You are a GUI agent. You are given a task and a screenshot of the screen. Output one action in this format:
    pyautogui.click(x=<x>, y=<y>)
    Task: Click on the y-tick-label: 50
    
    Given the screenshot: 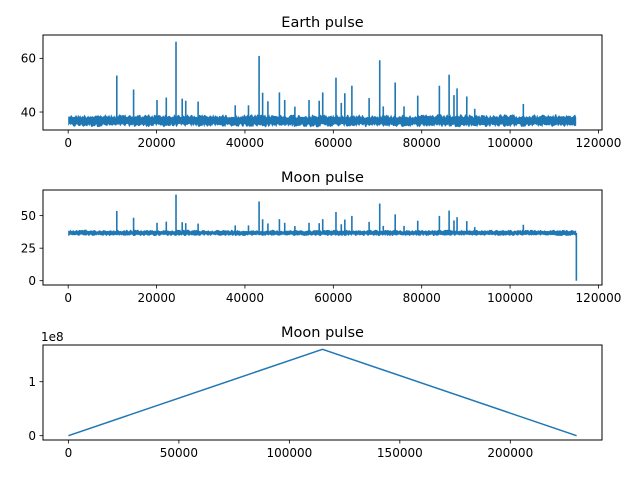 What is the action you would take?
    pyautogui.click(x=28, y=216)
    